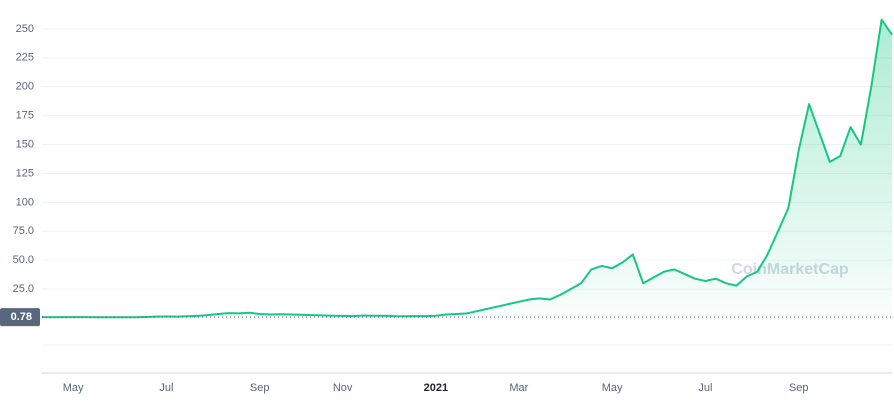  I want to click on reference-label-box, so click(20, 317).